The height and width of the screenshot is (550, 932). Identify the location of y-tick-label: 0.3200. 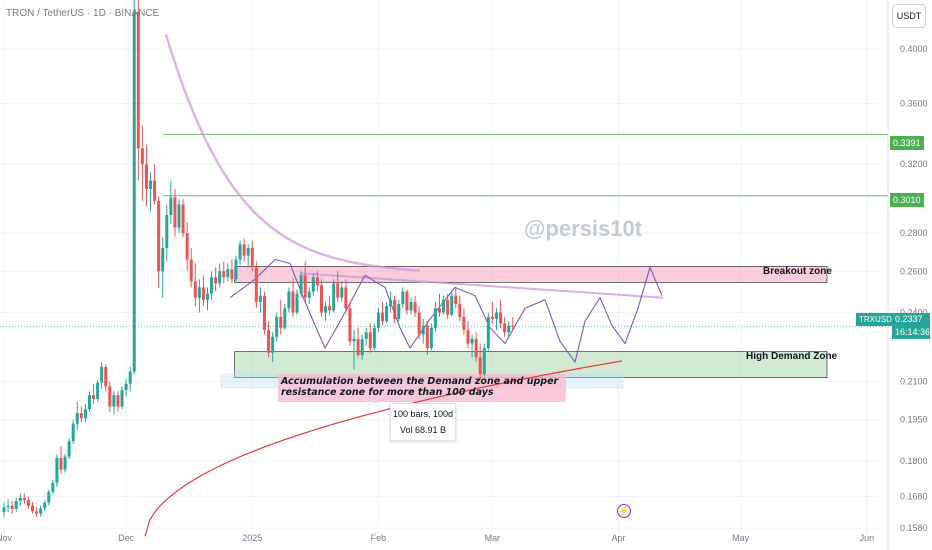
(914, 164).